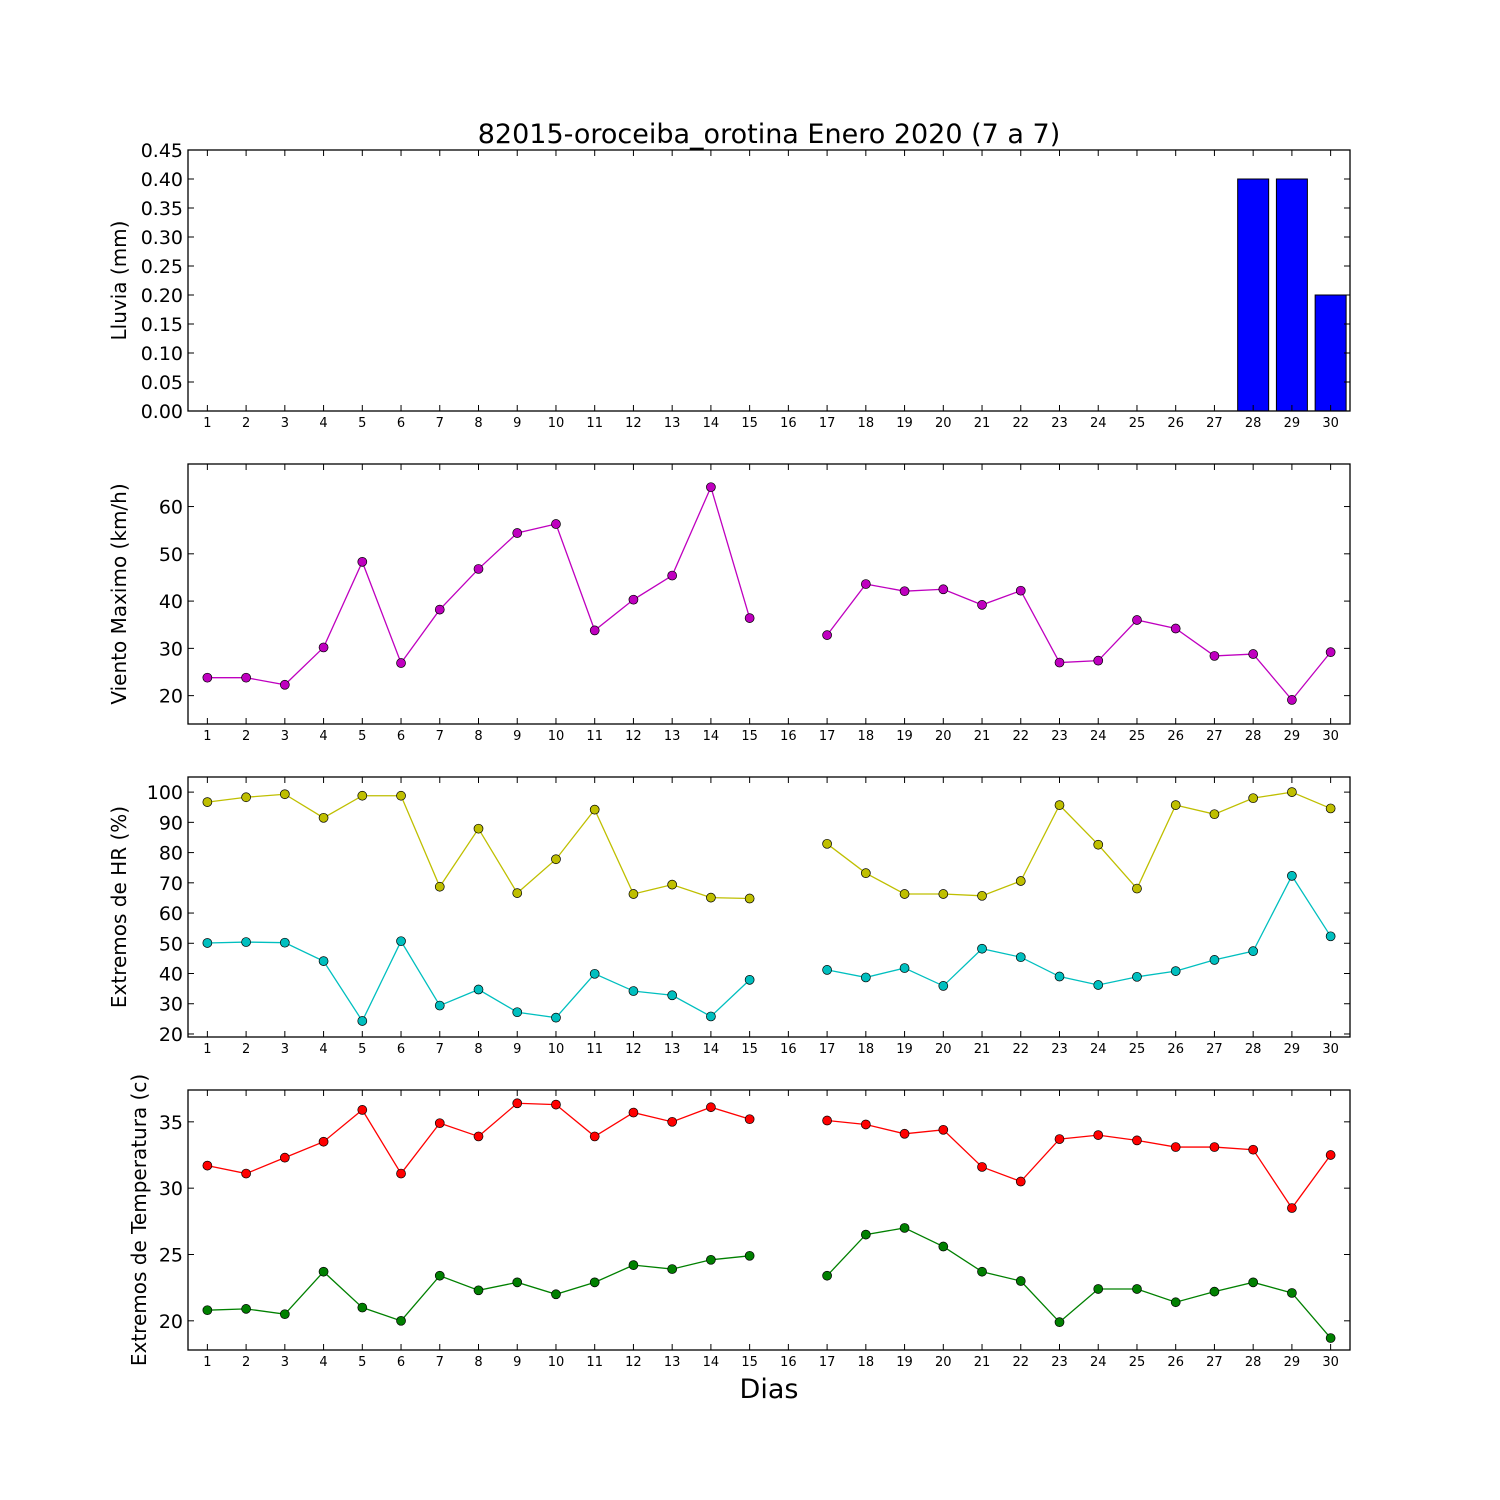 Image resolution: width=1500 pixels, height=1500 pixels. I want to click on x-tick-label: 13, so click(672, 736).